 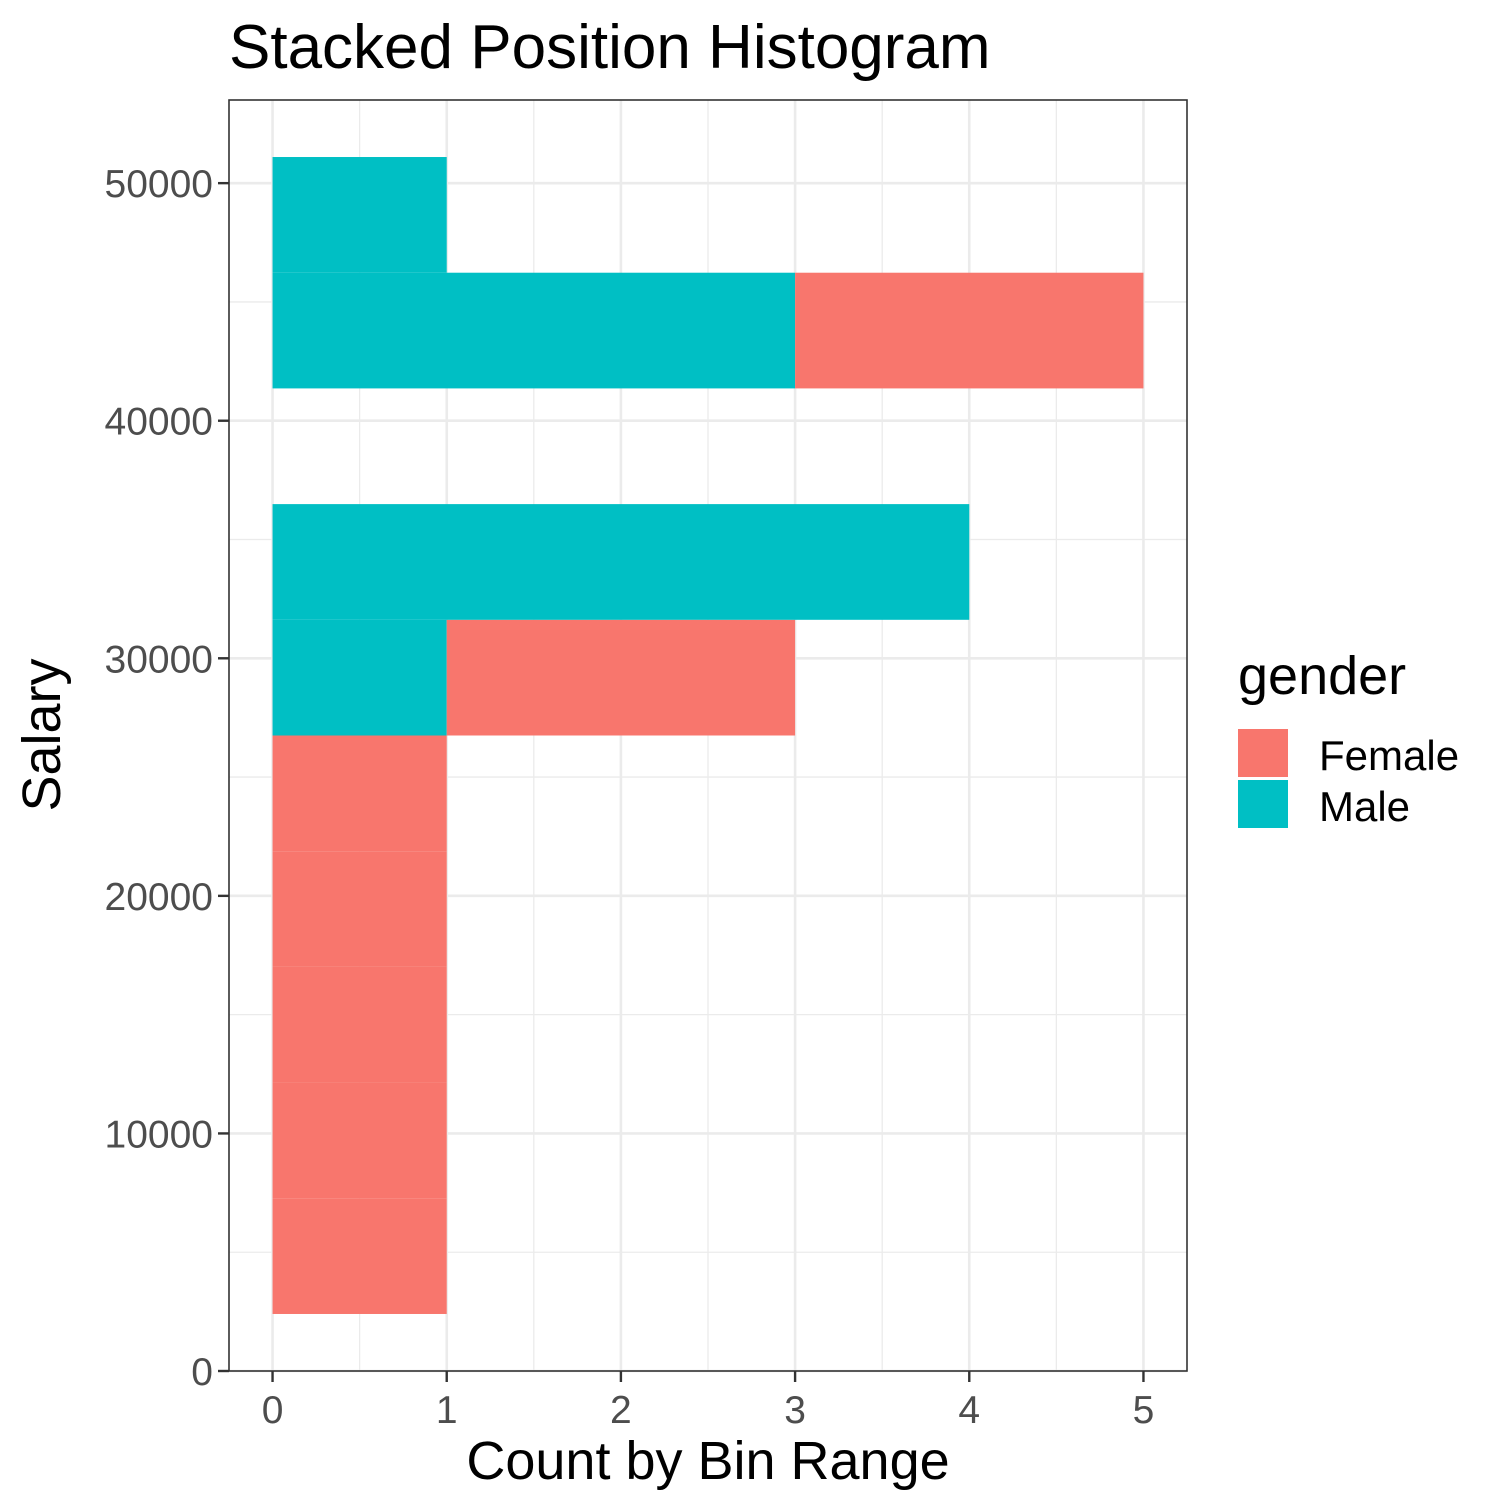 I want to click on legend-key-female, so click(x=1263, y=753).